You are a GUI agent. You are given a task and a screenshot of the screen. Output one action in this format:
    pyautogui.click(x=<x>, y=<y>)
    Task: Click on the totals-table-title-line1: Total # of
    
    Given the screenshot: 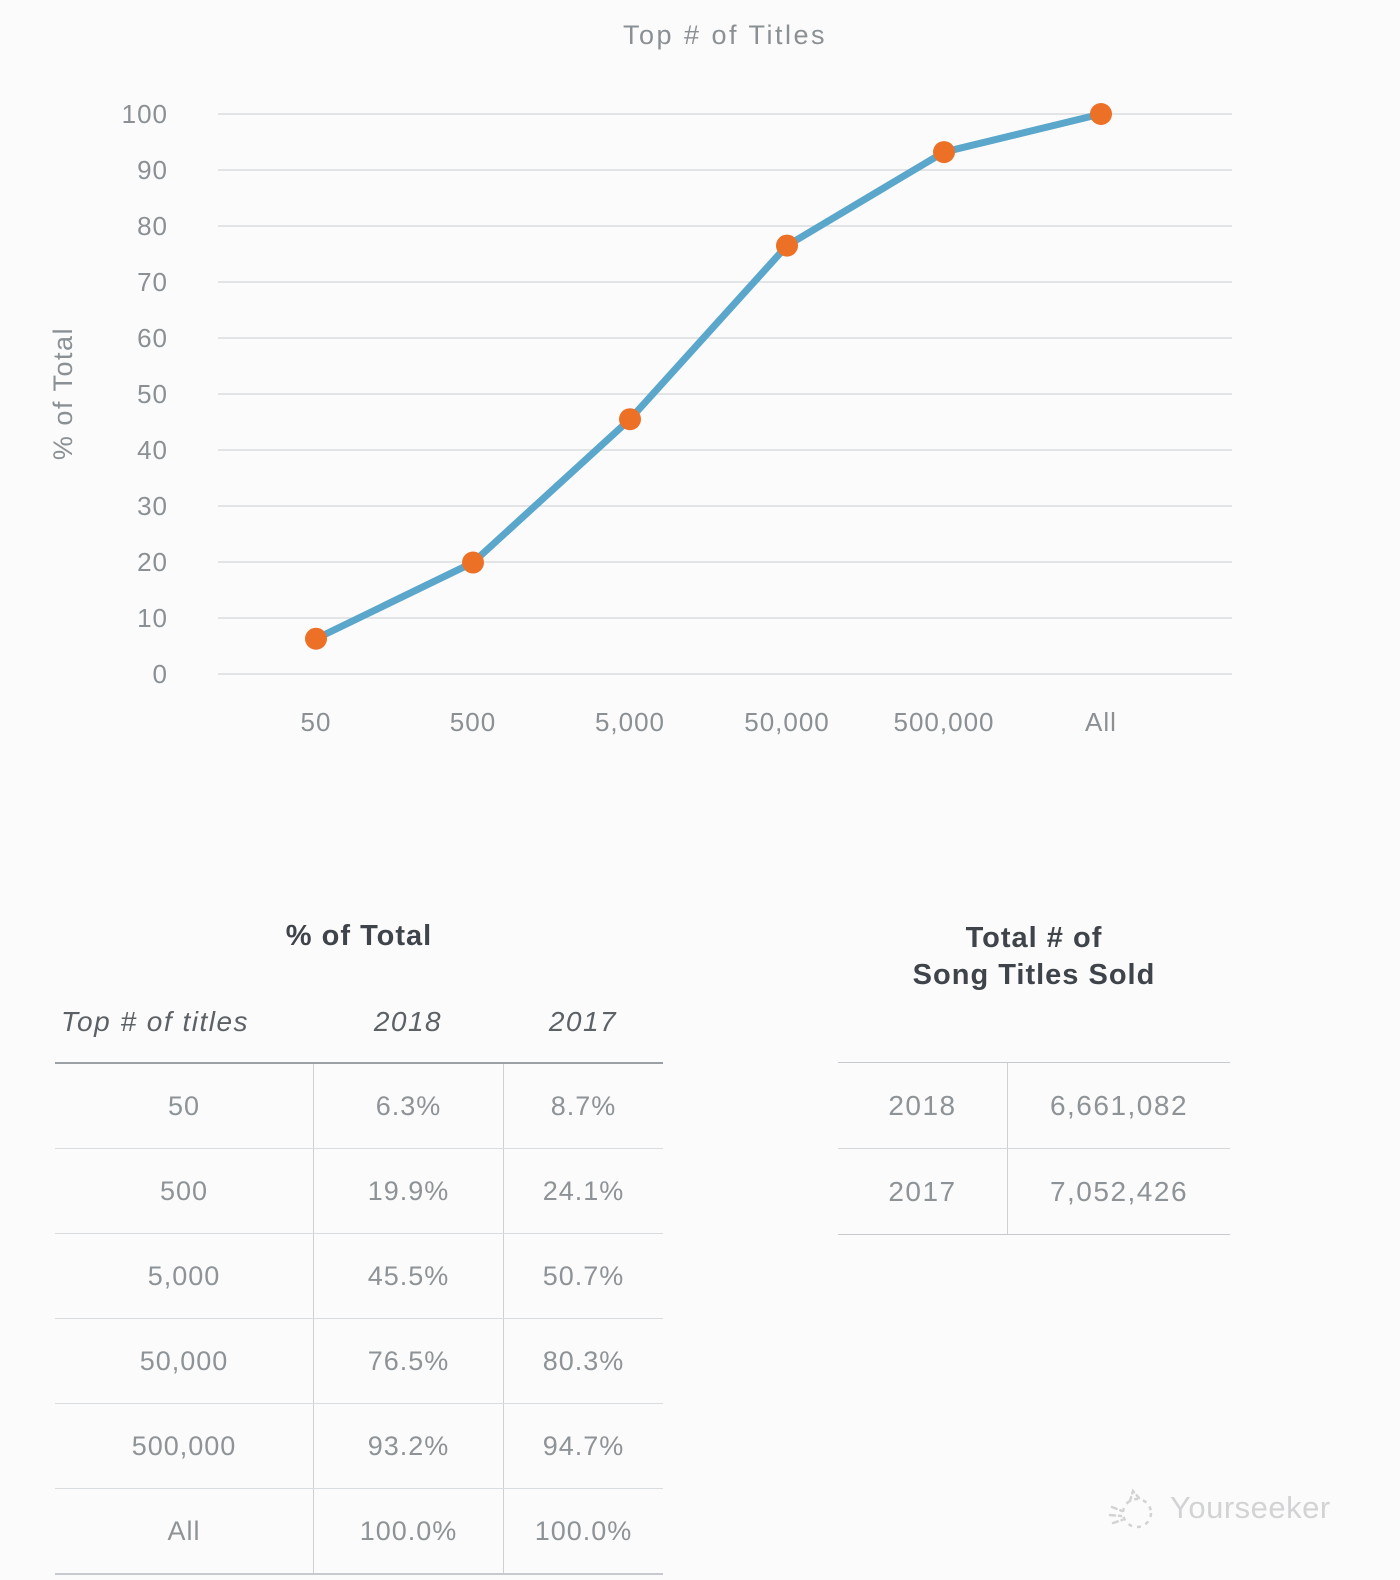 What is the action you would take?
    pyautogui.click(x=1034, y=938)
    